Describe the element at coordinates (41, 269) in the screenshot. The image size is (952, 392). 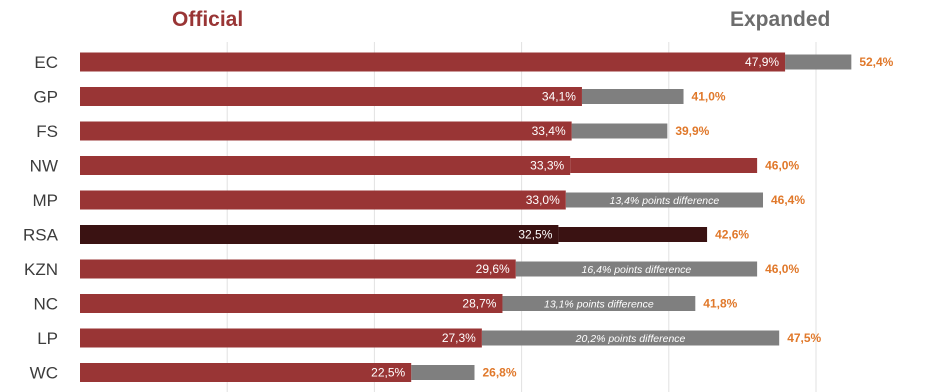
I see `category-label: KZN` at that location.